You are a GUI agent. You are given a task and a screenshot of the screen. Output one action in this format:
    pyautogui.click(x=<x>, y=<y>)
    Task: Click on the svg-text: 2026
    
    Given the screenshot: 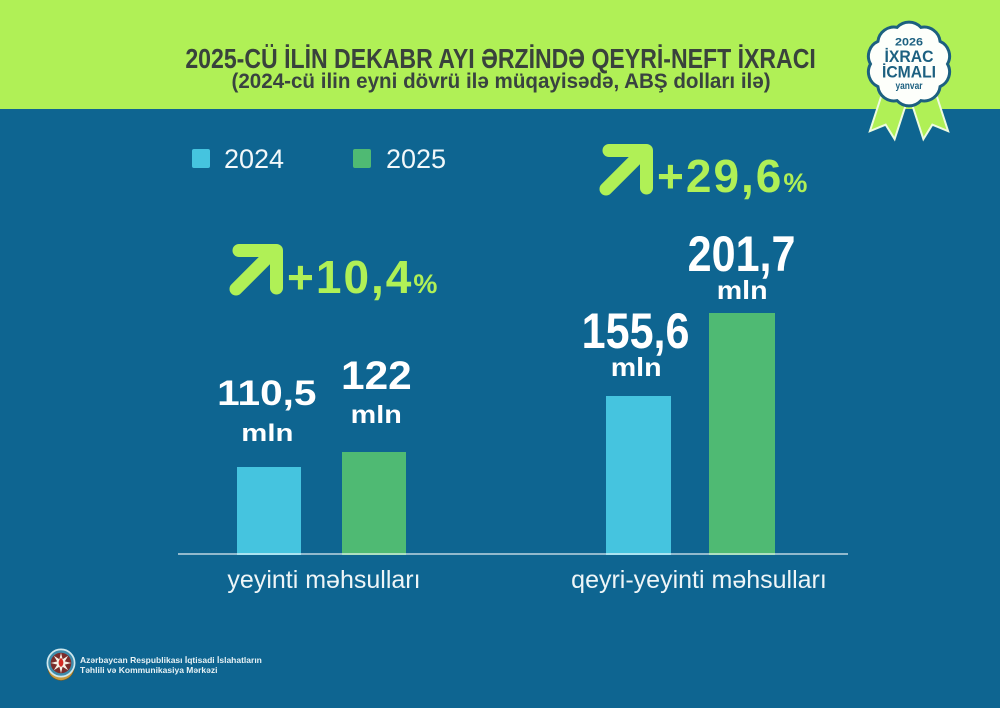 What is the action you would take?
    pyautogui.click(x=909, y=43)
    